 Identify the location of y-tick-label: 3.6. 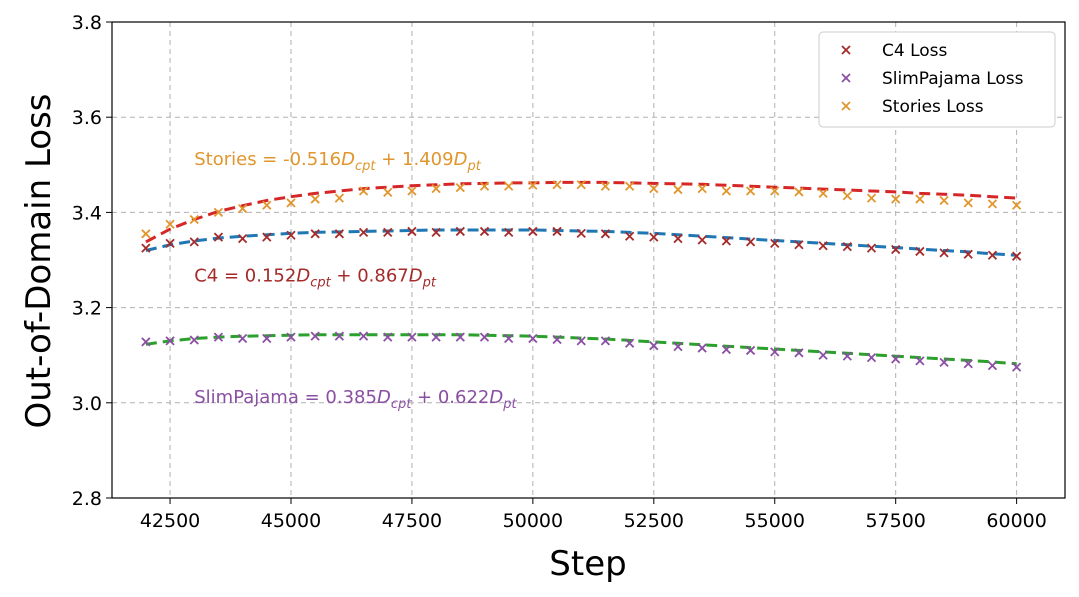
(87, 118).